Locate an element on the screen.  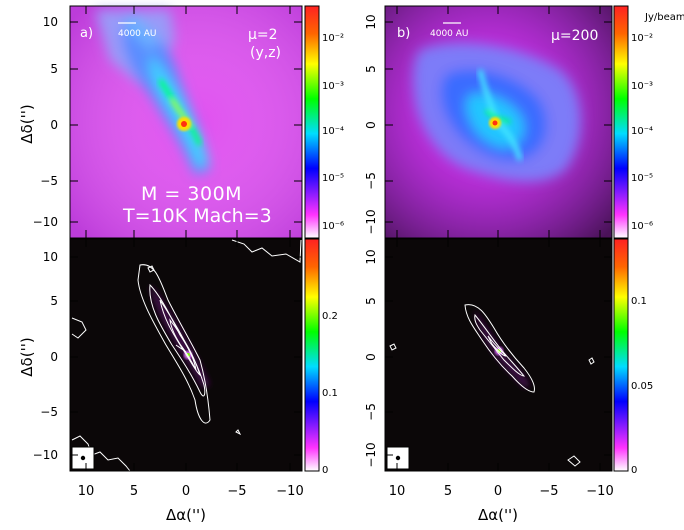
beam-box-left is located at coordinates (83, 458).